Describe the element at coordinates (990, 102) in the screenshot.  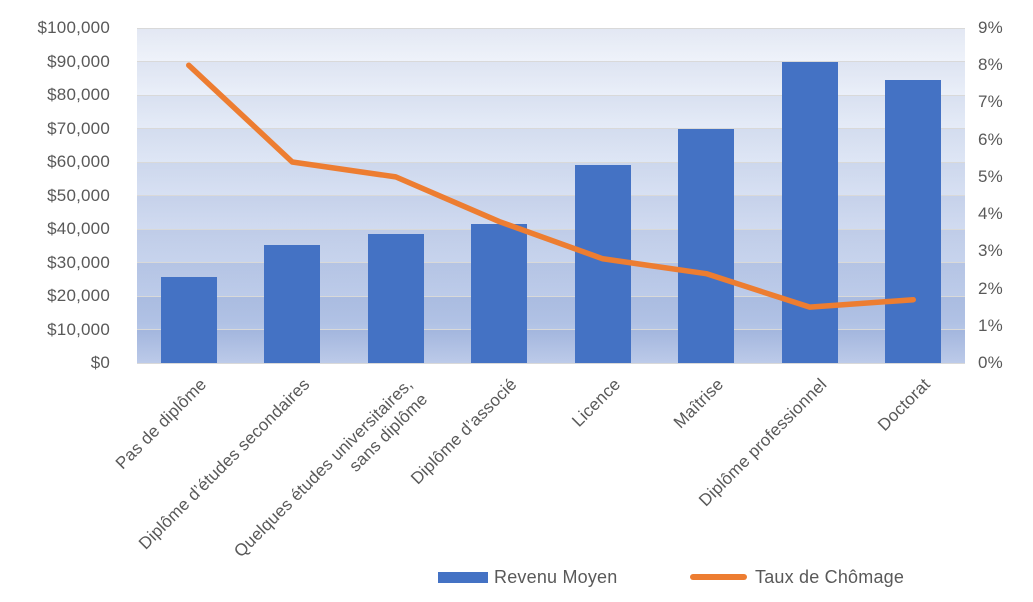
I see `y-tick-label-right: 7%` at that location.